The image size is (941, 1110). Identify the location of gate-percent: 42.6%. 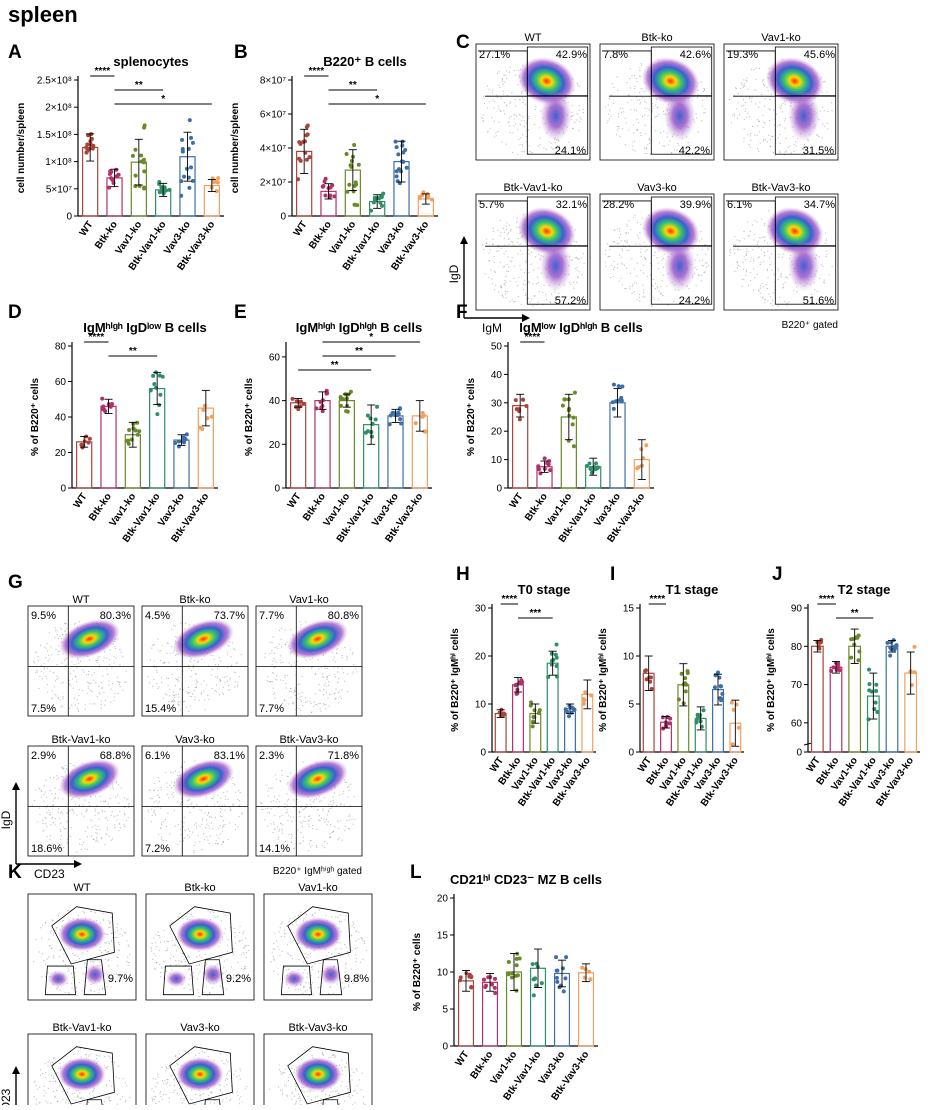
(695, 55).